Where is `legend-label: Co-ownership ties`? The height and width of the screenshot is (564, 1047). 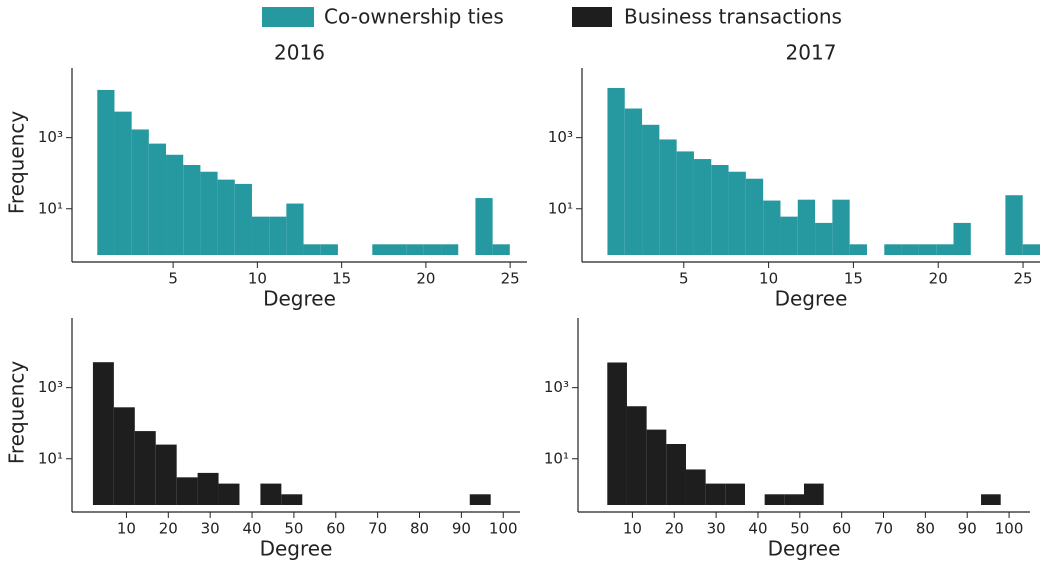
legend-label: Co-ownership ties is located at coordinates (414, 17).